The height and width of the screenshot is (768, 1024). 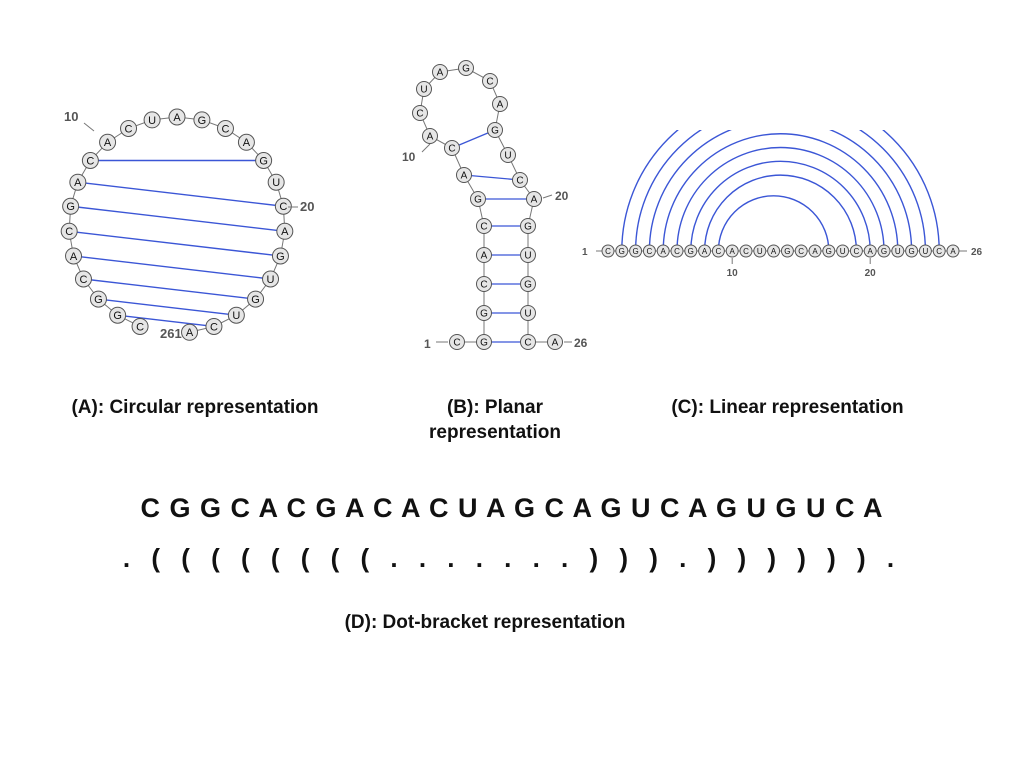 I want to click on nucleotide-17: G, so click(x=829, y=251).